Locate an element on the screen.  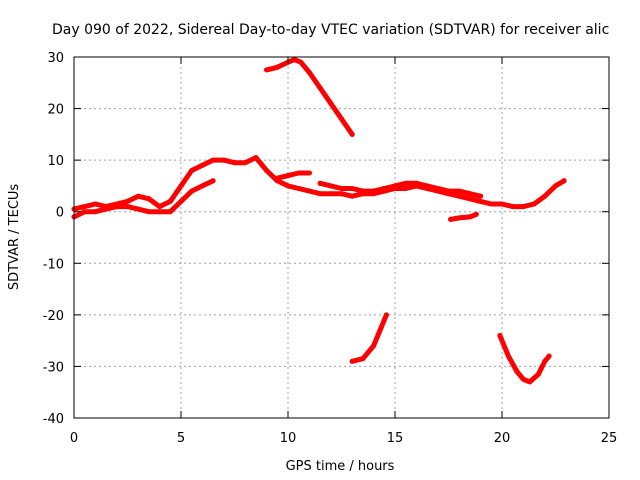
x-tick-label: 0 is located at coordinates (74, 438).